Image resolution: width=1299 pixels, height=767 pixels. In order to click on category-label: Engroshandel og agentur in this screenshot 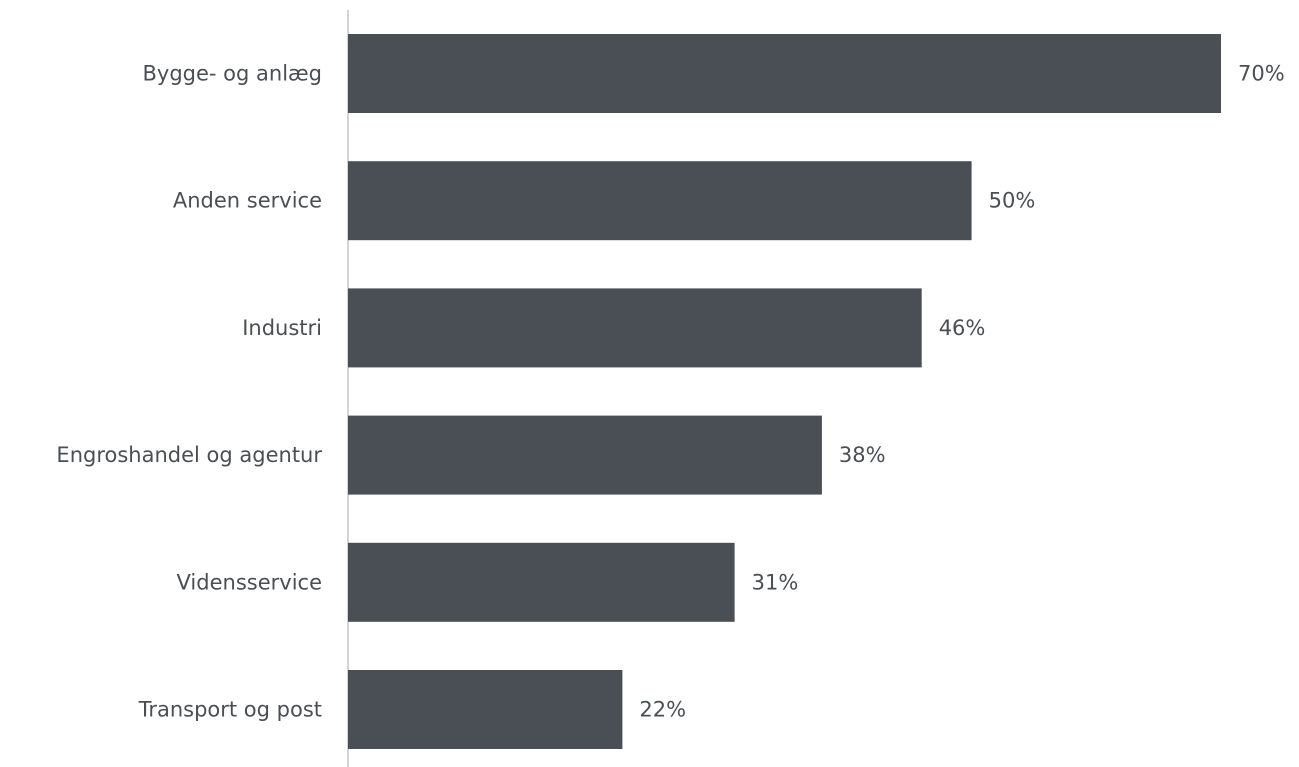, I will do `click(189, 455)`.